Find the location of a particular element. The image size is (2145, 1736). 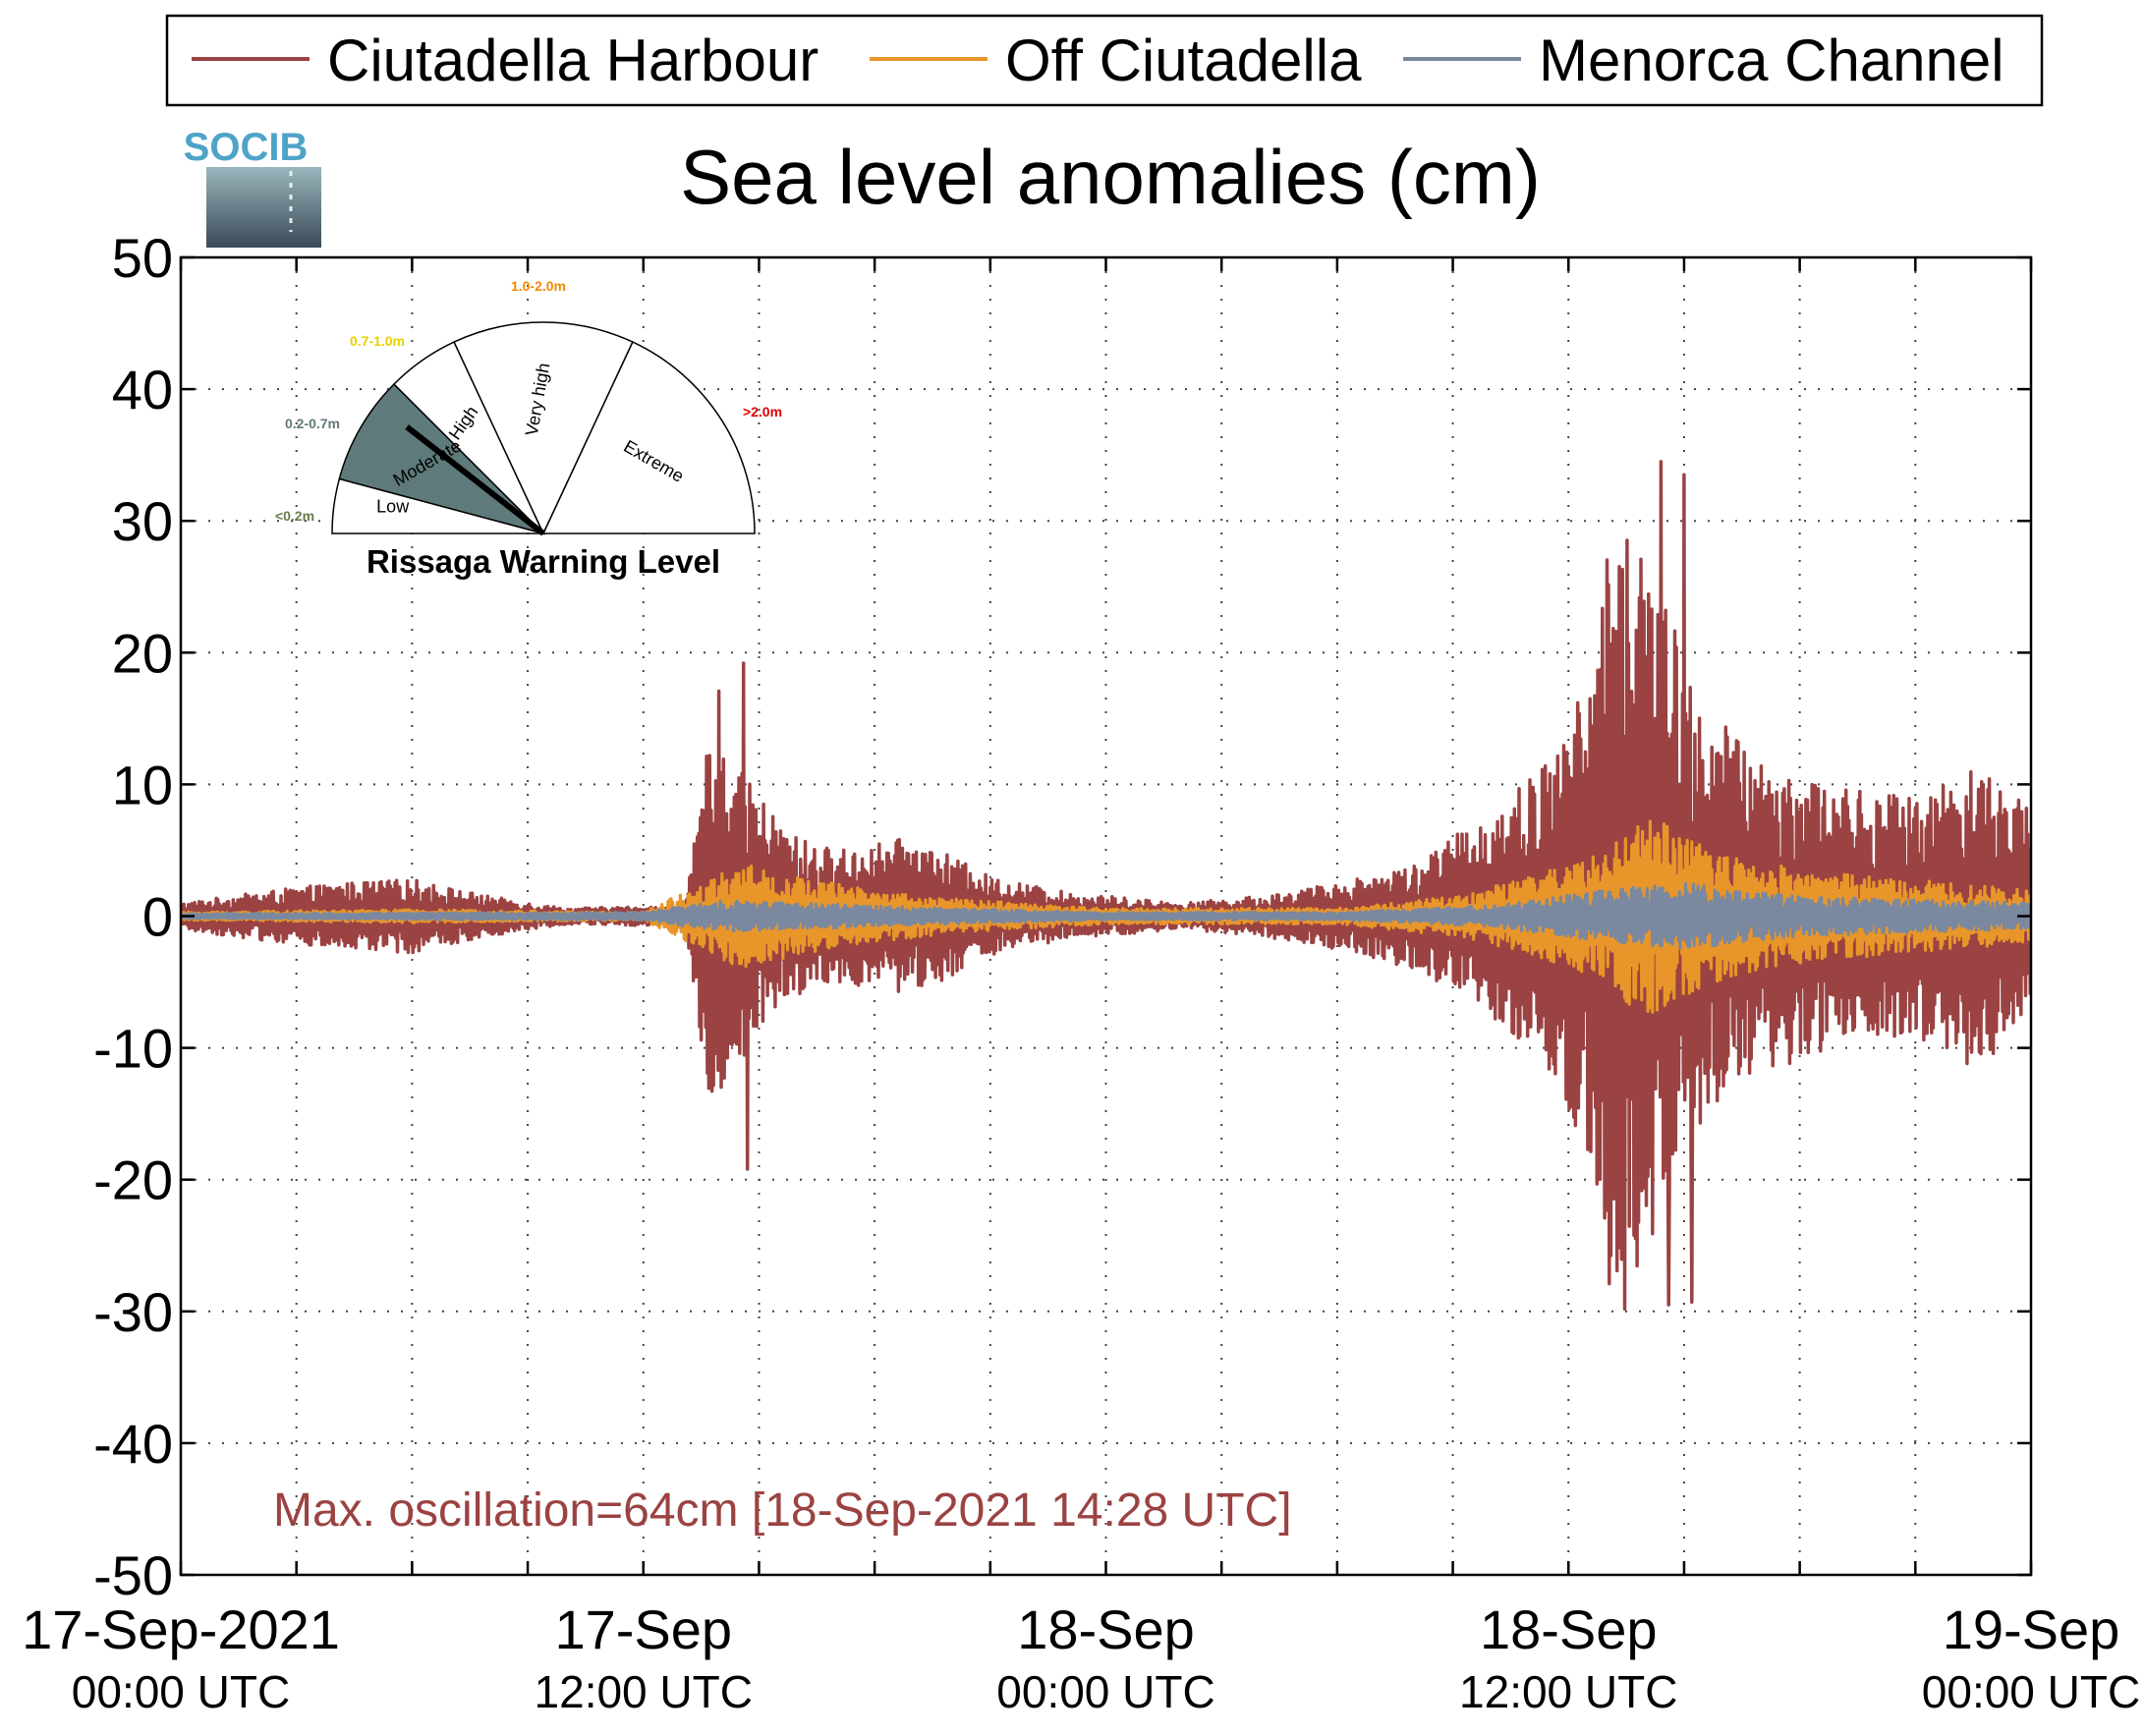

gauge-range-extreme: >2.0m is located at coordinates (762, 412).